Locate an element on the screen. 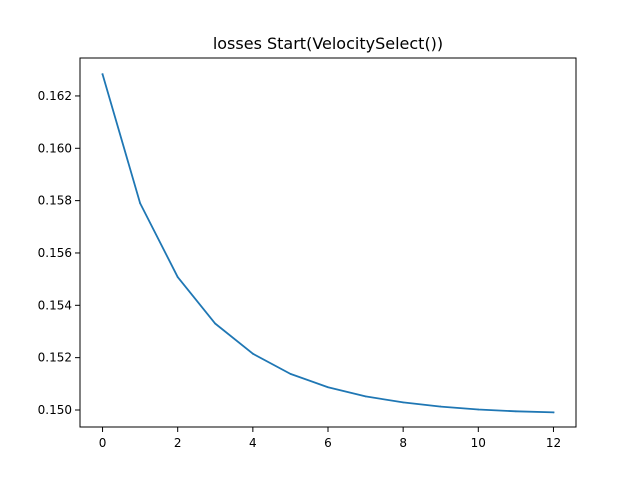 The width and height of the screenshot is (640, 484). x-tick-label: 4 is located at coordinates (253, 443).